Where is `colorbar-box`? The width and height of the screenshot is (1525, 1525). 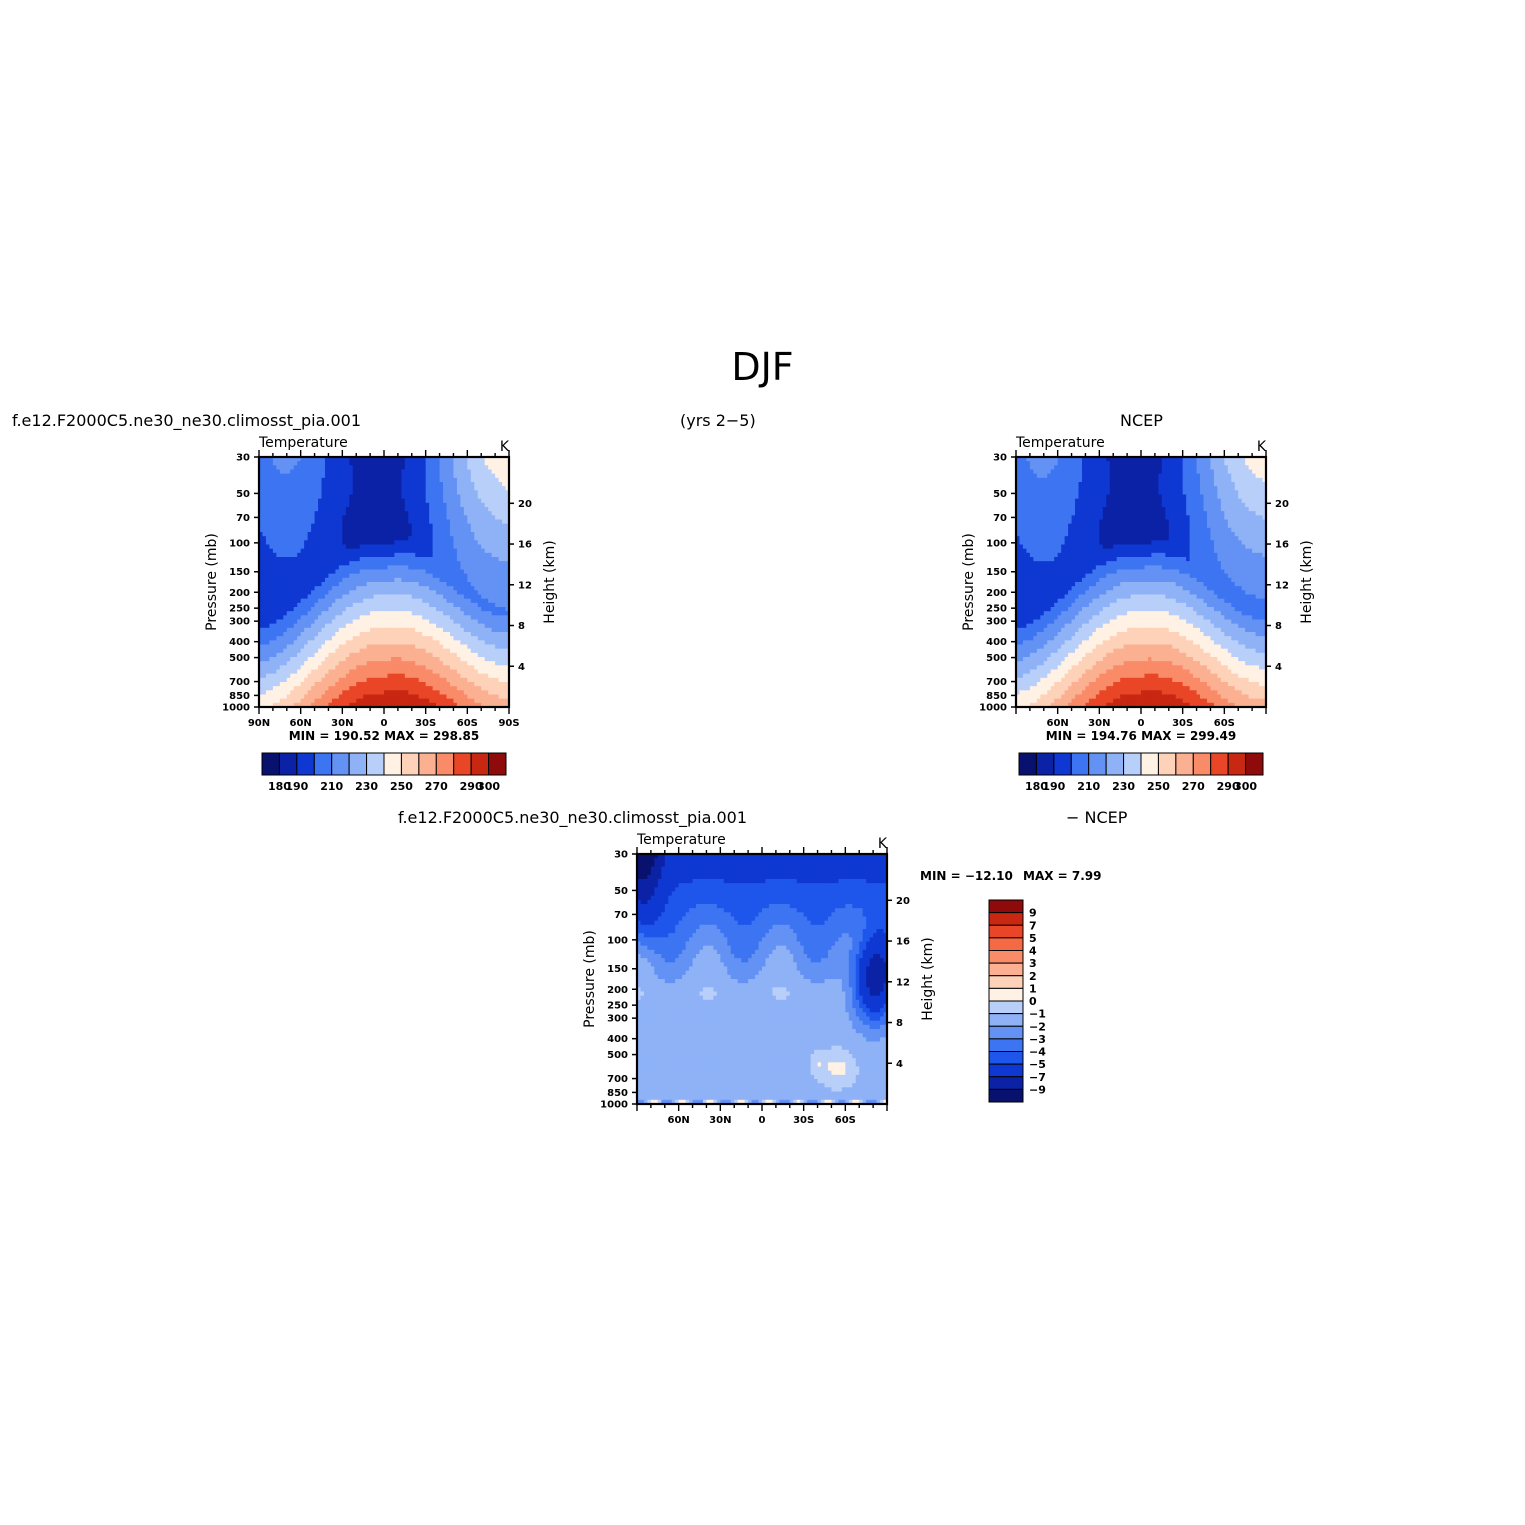 colorbar-box is located at coordinates (445, 764).